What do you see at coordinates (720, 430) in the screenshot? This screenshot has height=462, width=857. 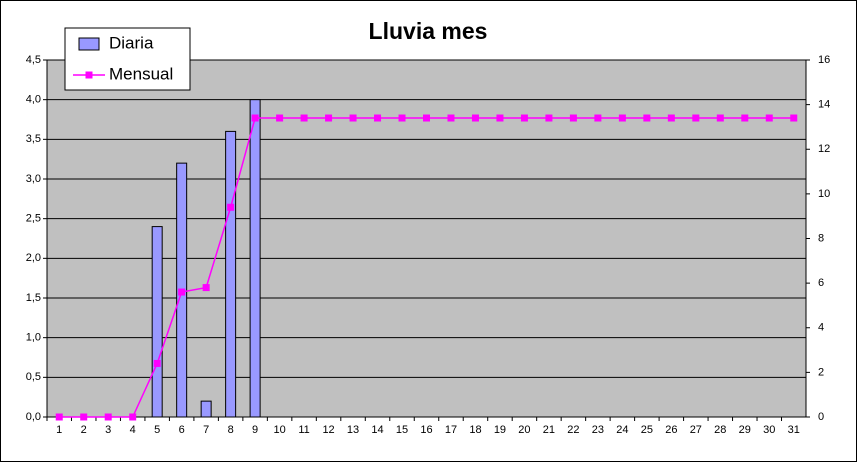 I see `x-tick-label: 28` at bounding box center [720, 430].